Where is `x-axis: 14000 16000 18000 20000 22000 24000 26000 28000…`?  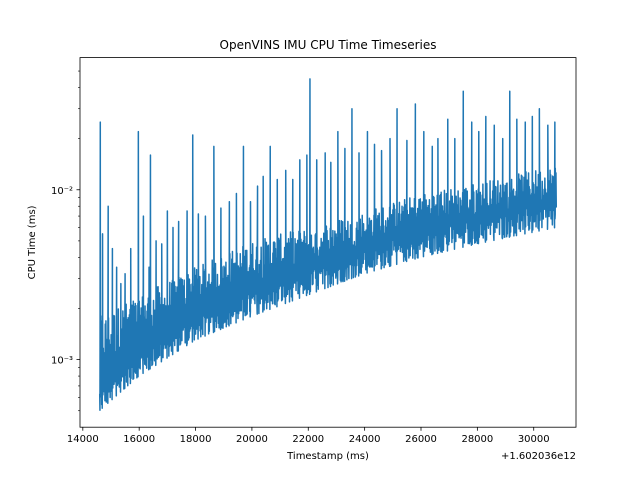 x-axis: 14000 16000 18000 20000 22000 24000 26000 28000… is located at coordinates (308, 436).